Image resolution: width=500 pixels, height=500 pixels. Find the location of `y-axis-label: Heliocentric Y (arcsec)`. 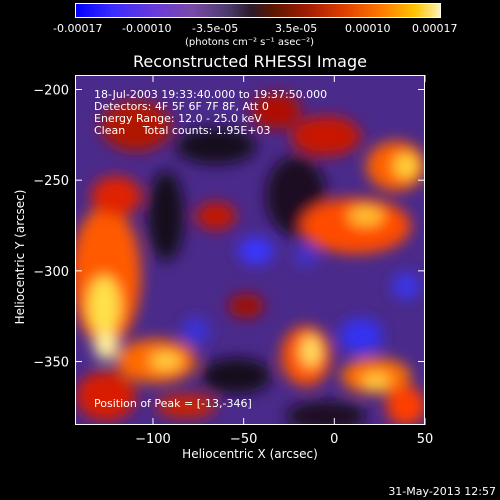

y-axis-label: Heliocentric Y (arcsec) is located at coordinates (20, 257).